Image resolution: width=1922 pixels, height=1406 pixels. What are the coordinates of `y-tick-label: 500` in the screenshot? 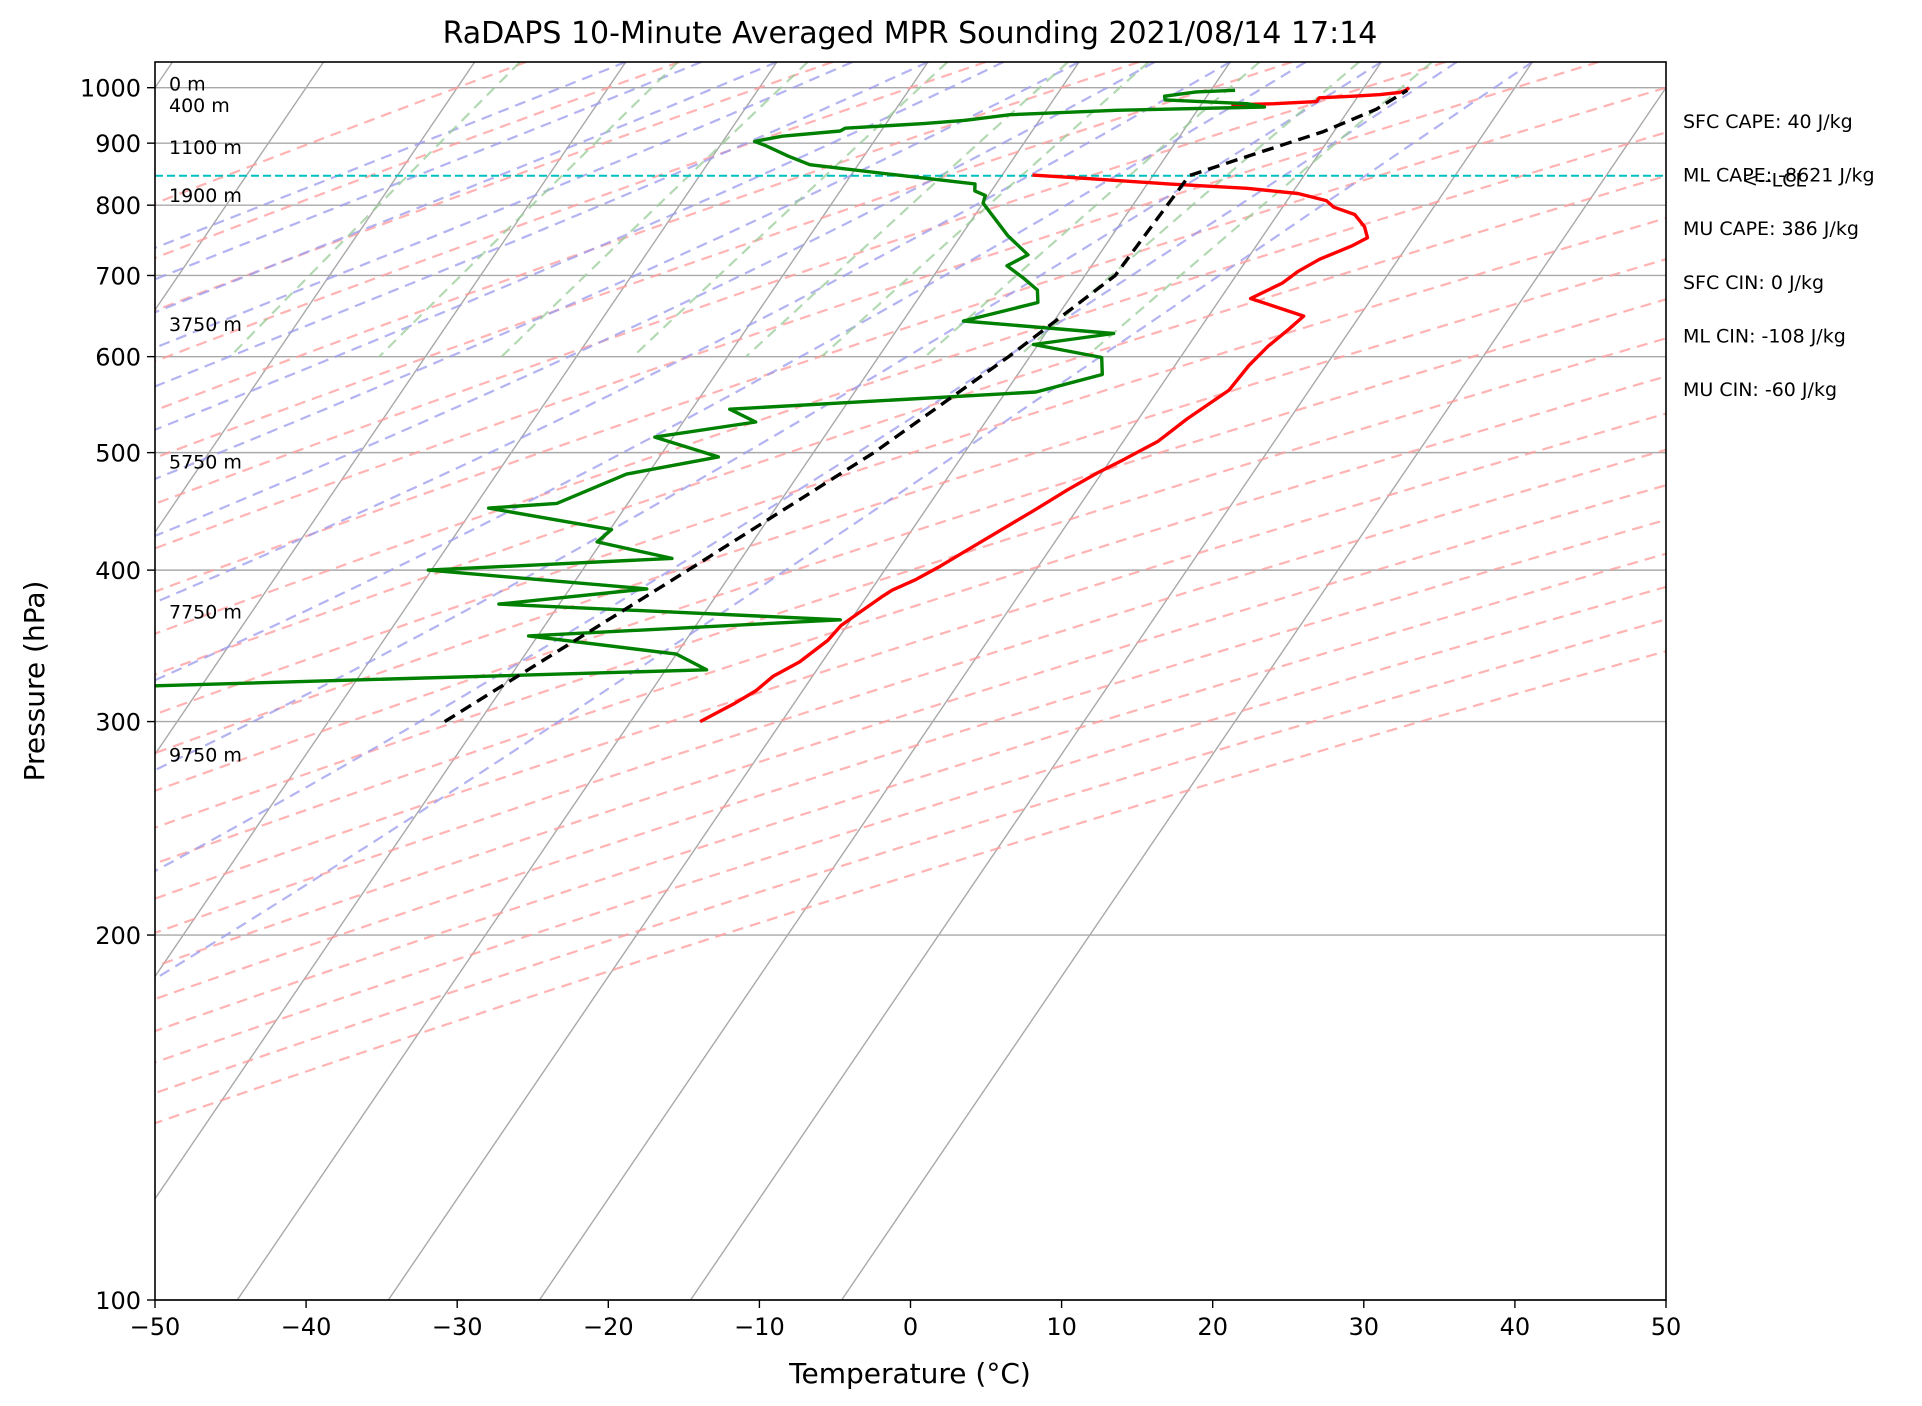 It's located at (118, 454).